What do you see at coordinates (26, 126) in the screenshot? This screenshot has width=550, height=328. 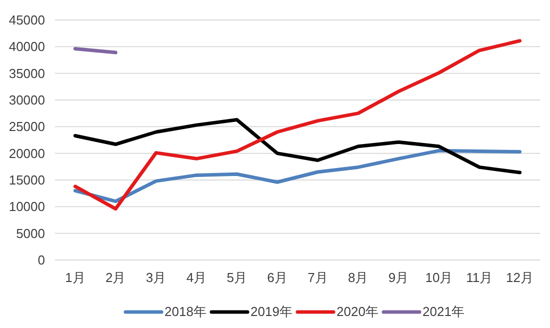 I see `y-tick-label: 25000` at bounding box center [26, 126].